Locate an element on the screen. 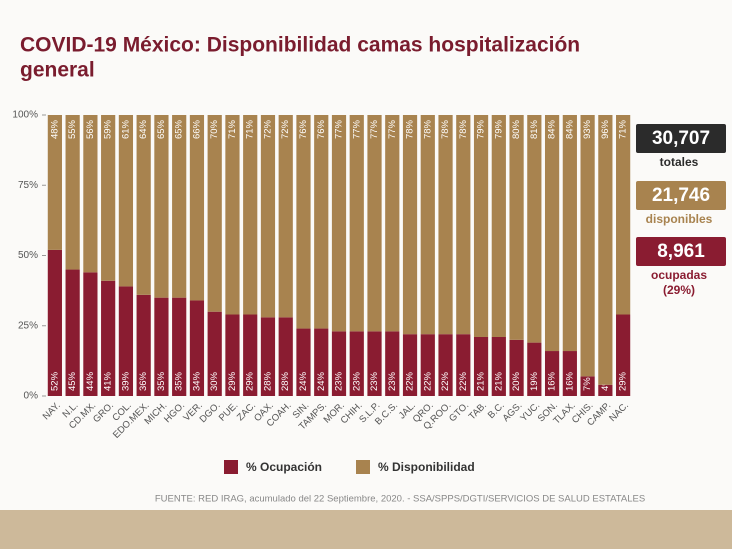 The image size is (732, 549). value-label: 20% is located at coordinates (516, 381).